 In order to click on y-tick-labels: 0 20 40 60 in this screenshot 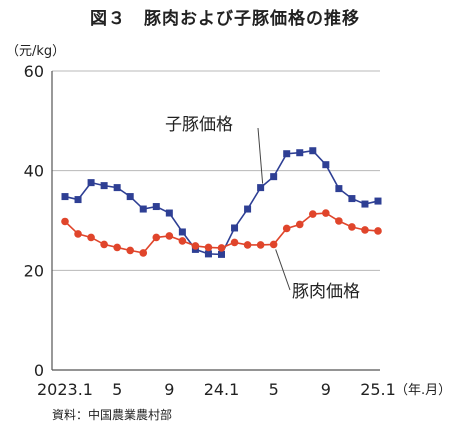, I will do `click(34, 221)`.